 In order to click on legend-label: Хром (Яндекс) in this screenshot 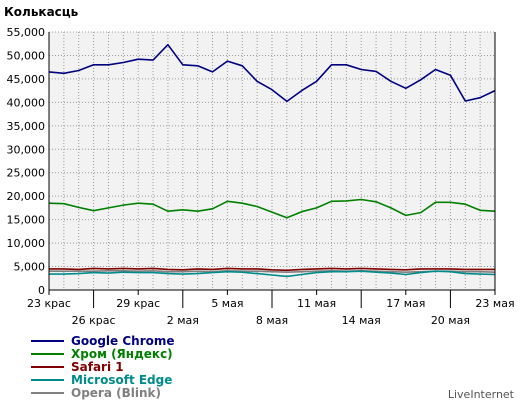, I will do `click(122, 354)`.